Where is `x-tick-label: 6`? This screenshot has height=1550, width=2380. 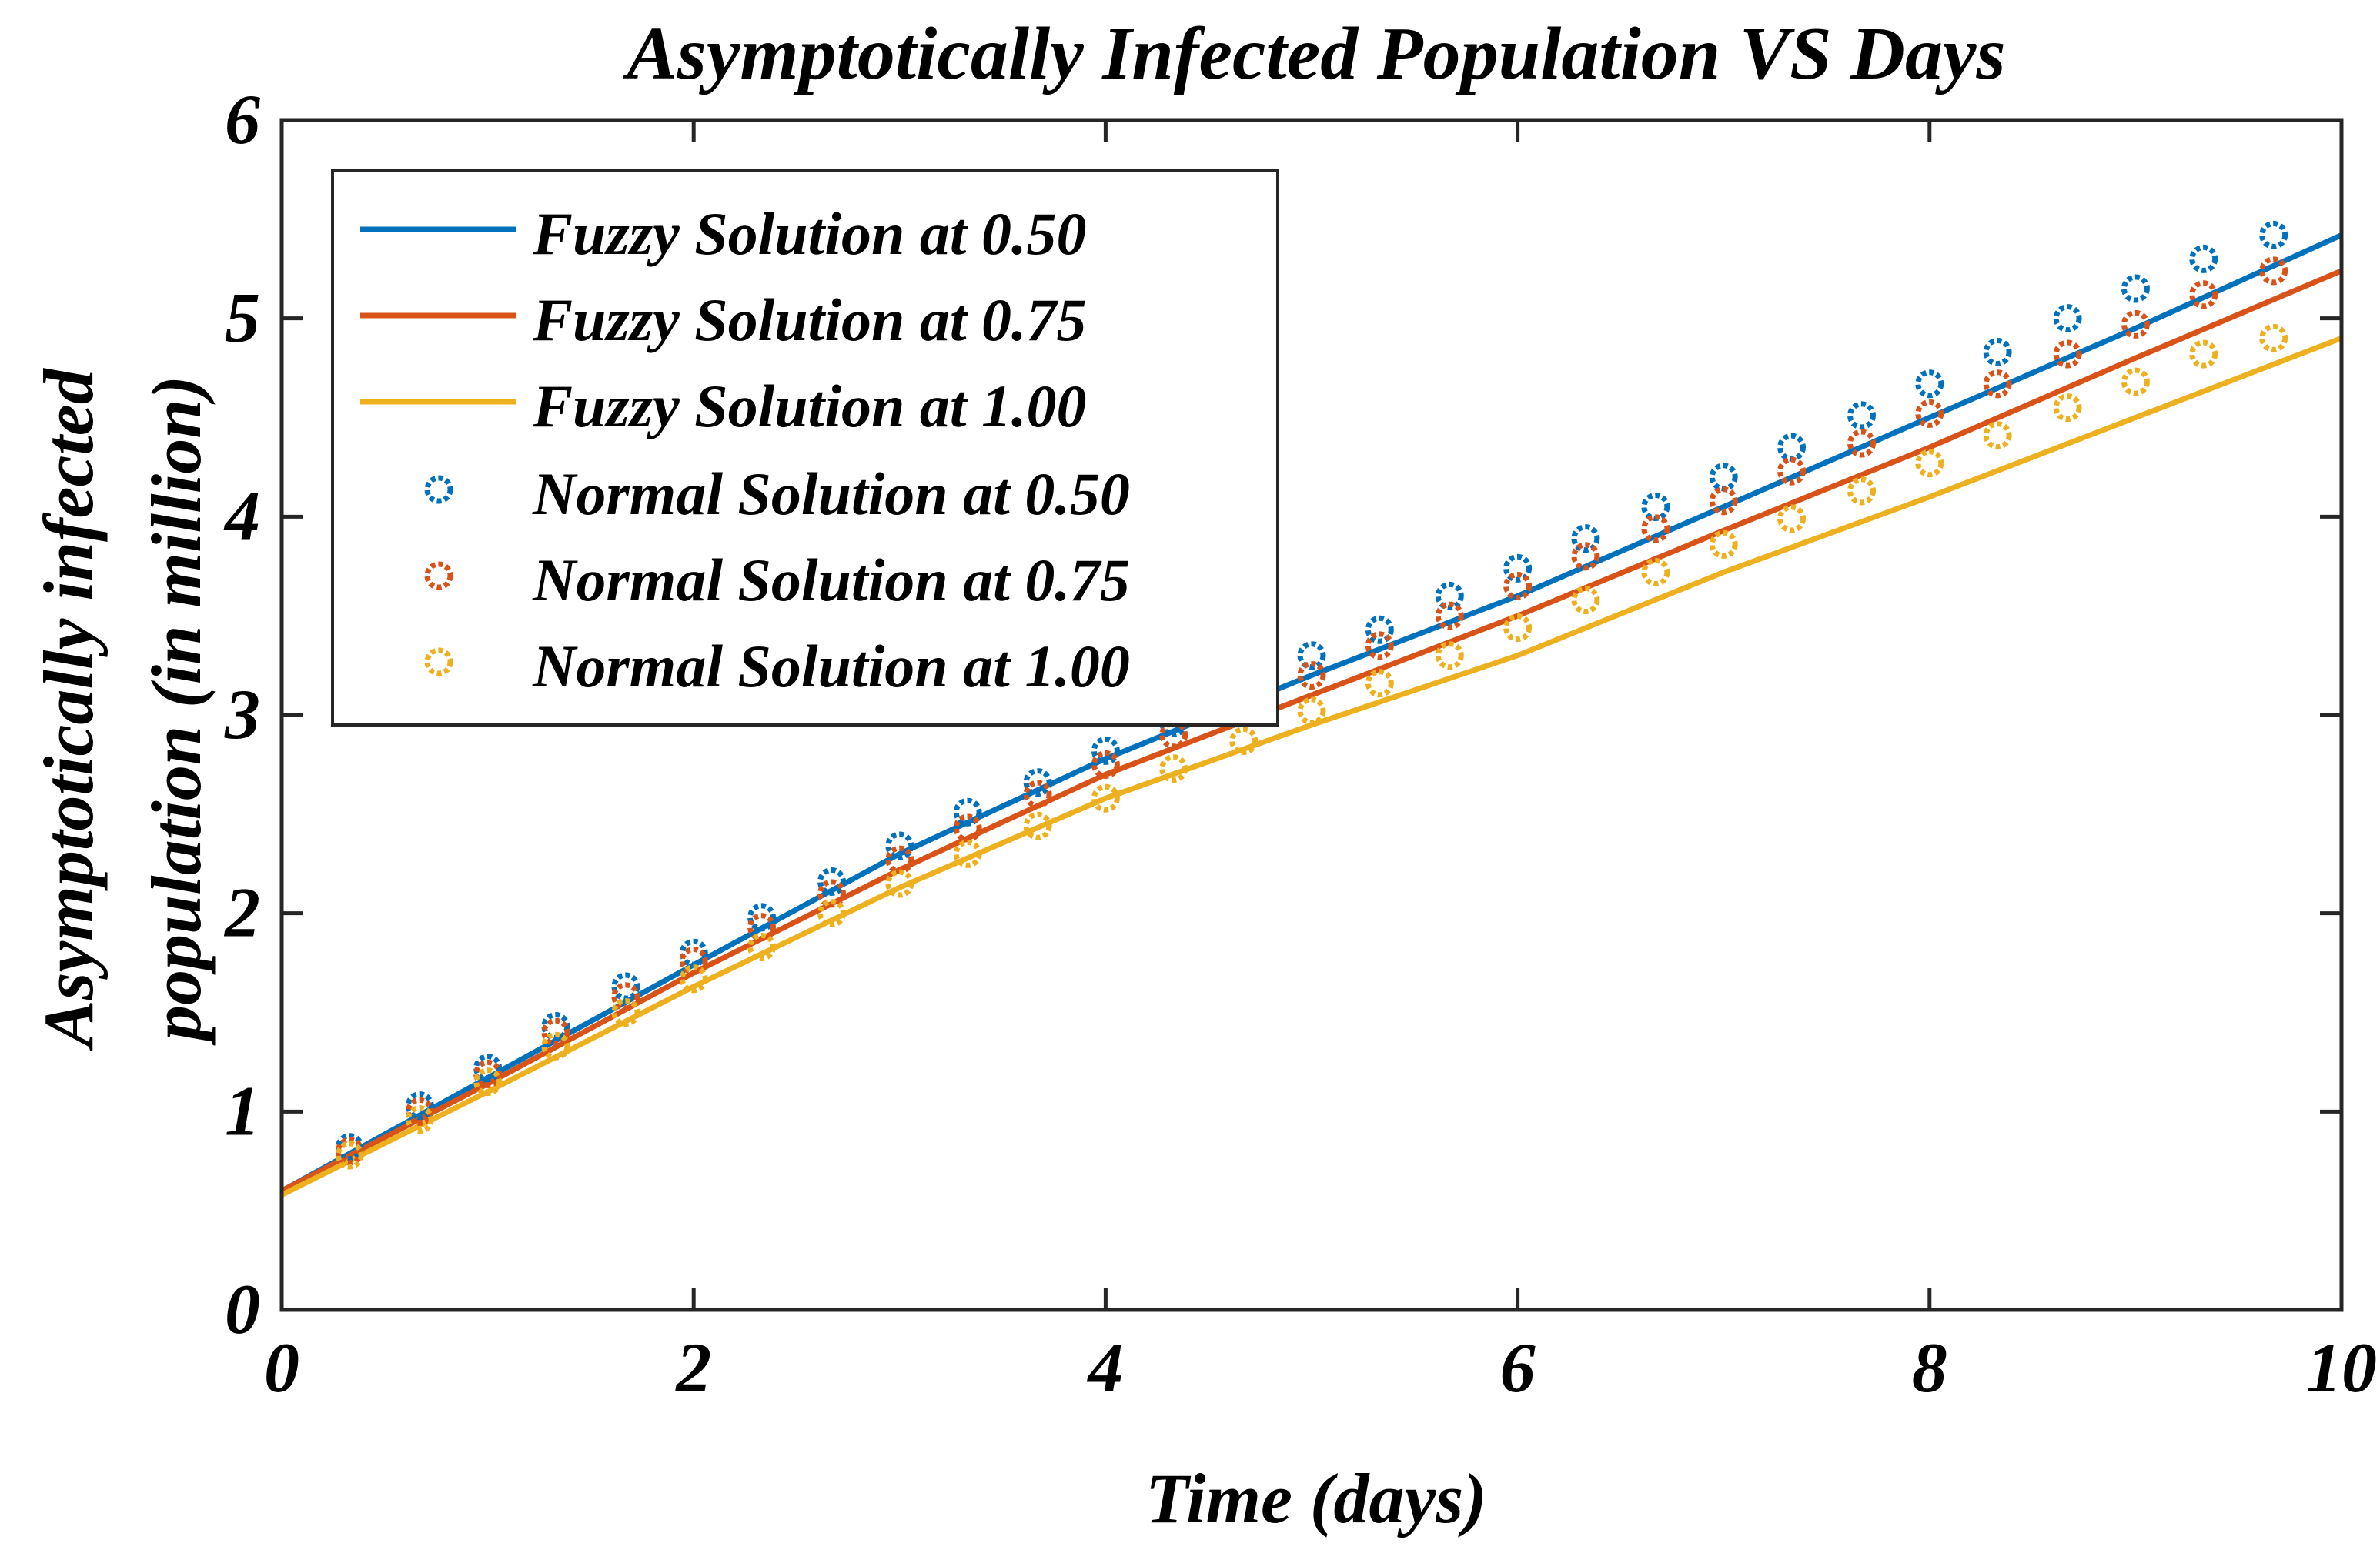 x-tick-label: 6 is located at coordinates (1518, 1367).